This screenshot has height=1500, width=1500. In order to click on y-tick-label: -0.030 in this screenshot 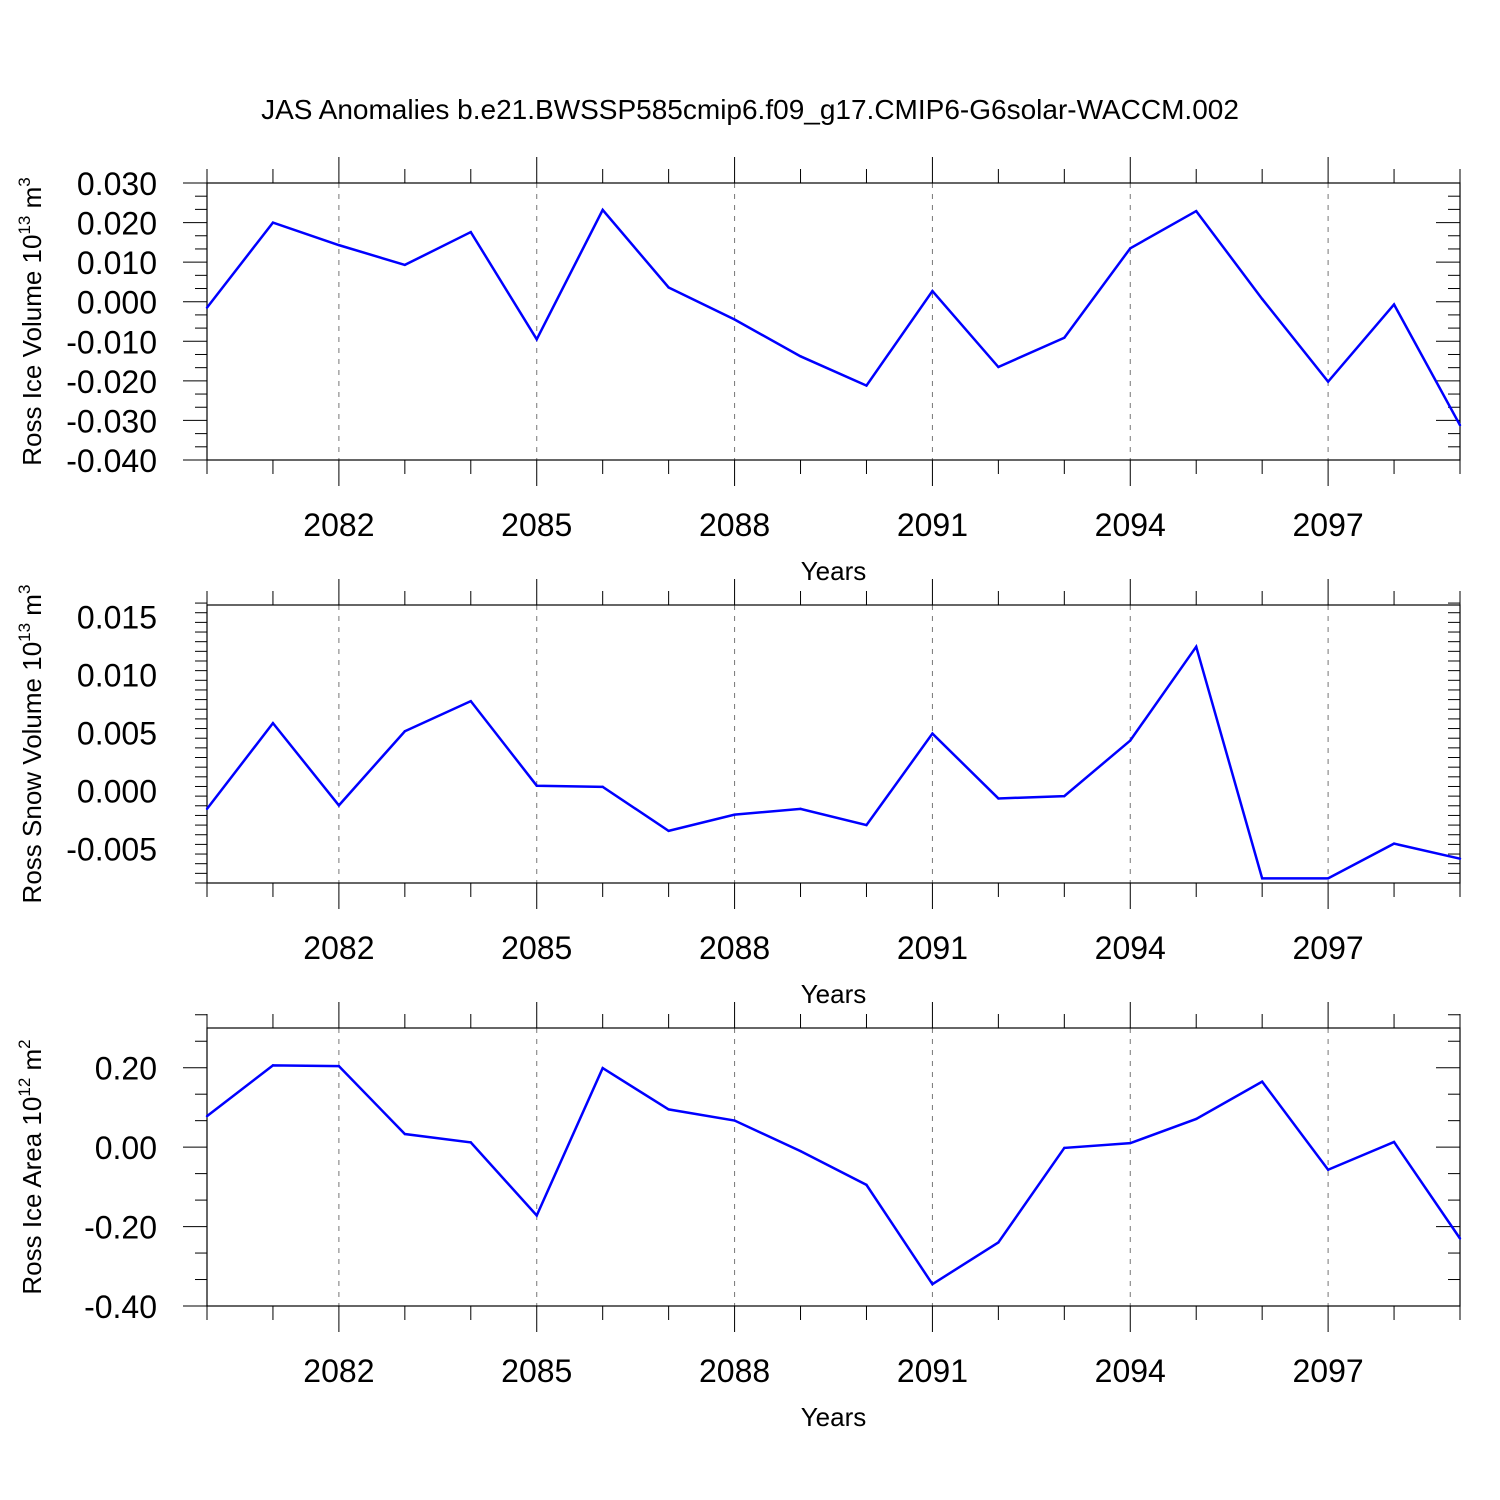, I will do `click(111, 421)`.